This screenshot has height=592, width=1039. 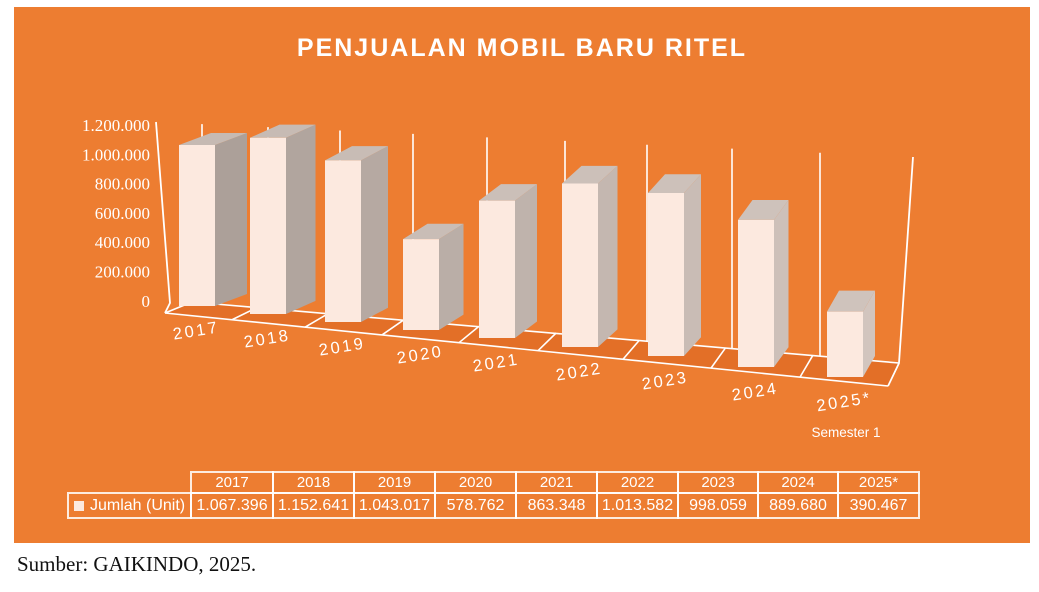 I want to click on table-header-2024: 2024, so click(x=798, y=482).